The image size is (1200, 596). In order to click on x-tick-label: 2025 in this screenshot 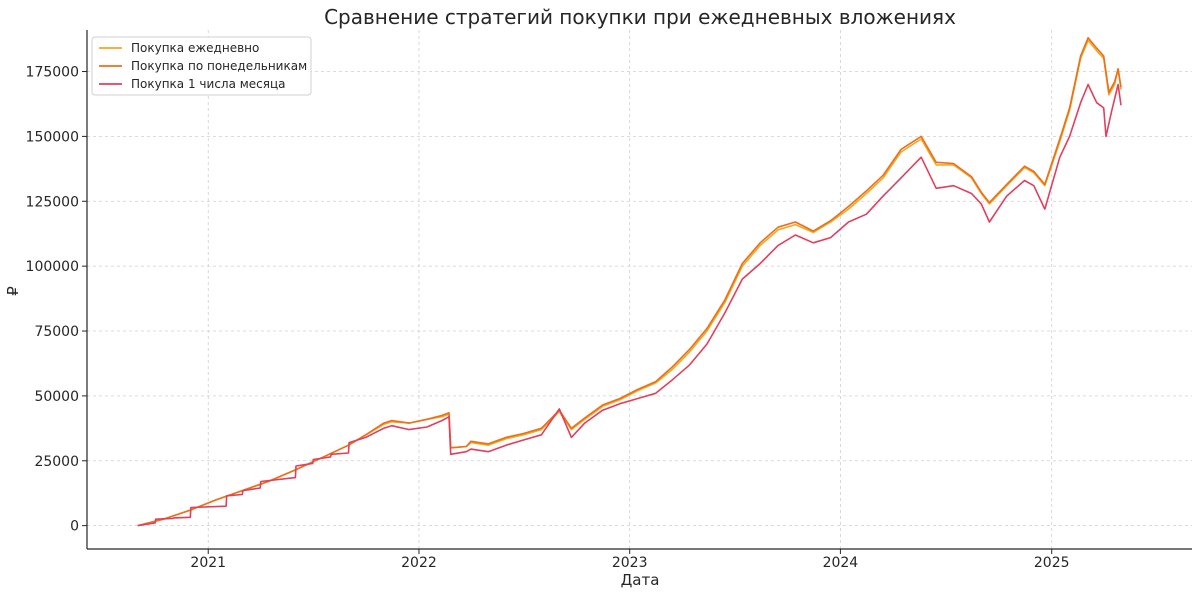, I will do `click(1052, 563)`.